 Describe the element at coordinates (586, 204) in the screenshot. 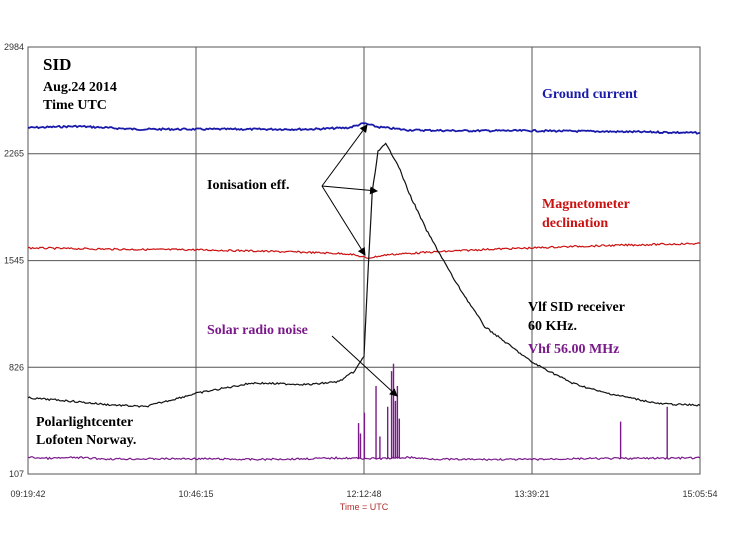

I see `label-magnetometer-1: Magnetometer` at that location.